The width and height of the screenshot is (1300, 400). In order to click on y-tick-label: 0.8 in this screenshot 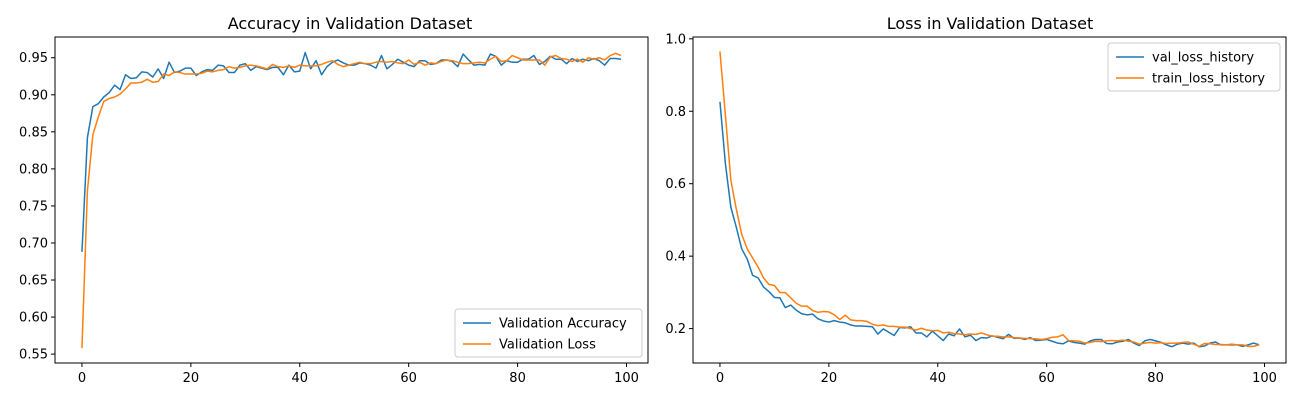, I will do `click(675, 112)`.